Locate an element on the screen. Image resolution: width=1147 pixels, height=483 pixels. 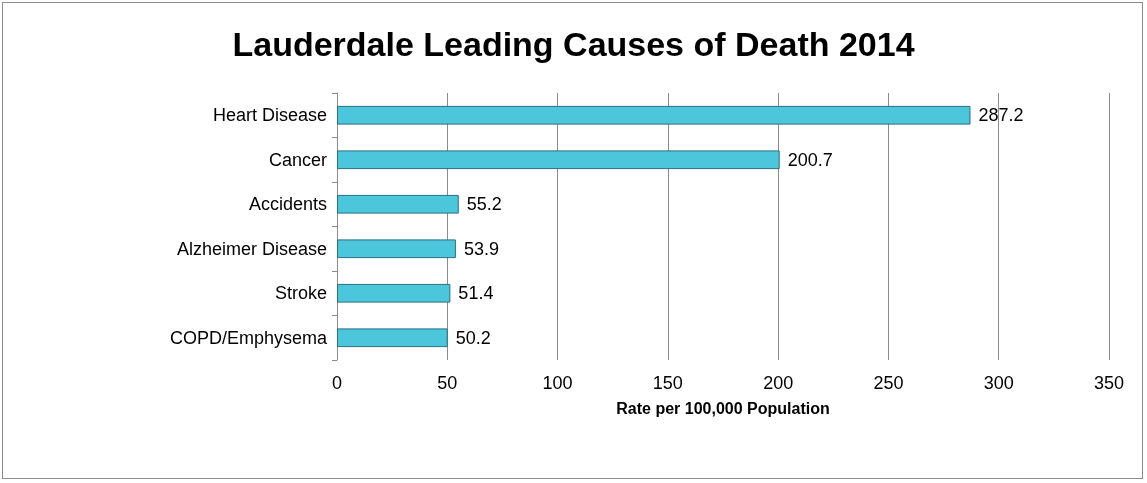
x-tick-label: 250 is located at coordinates (888, 383).